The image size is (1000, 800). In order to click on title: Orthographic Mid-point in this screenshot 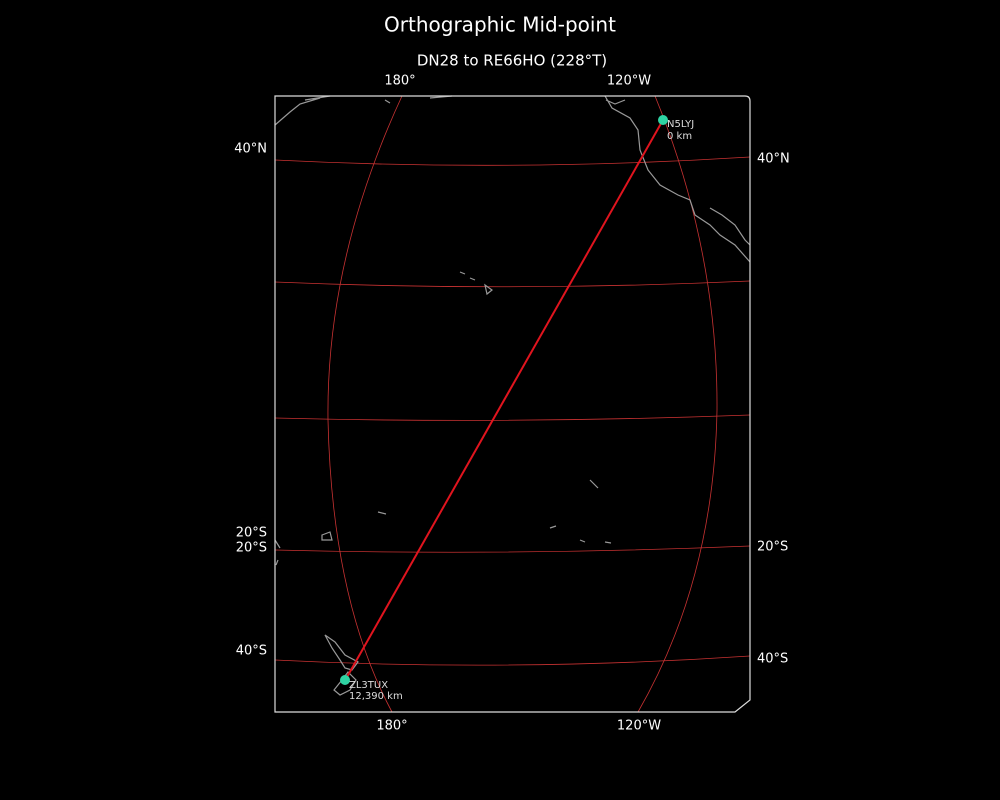, I will do `click(500, 25)`.